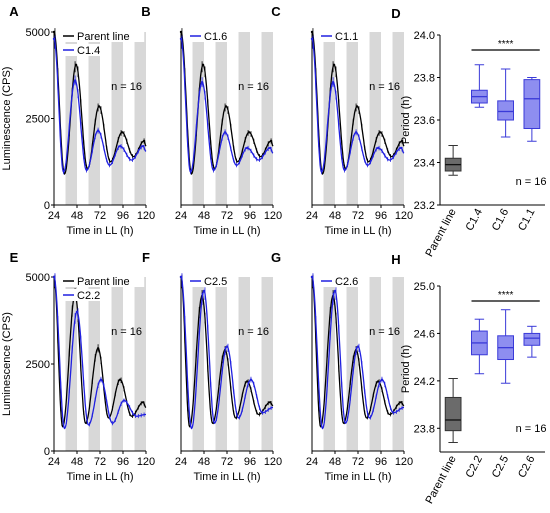 This screenshot has width=550, height=513. What do you see at coordinates (145, 11) in the screenshot?
I see `panel-letter-b: B` at bounding box center [145, 11].